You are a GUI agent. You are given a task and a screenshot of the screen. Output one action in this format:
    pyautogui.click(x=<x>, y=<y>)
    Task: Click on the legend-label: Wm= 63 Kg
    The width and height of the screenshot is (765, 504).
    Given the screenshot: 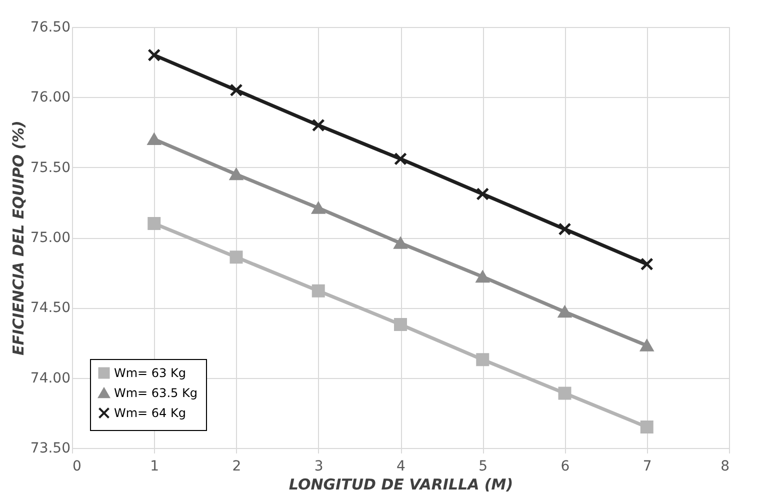 What is the action you would take?
    pyautogui.click(x=150, y=373)
    